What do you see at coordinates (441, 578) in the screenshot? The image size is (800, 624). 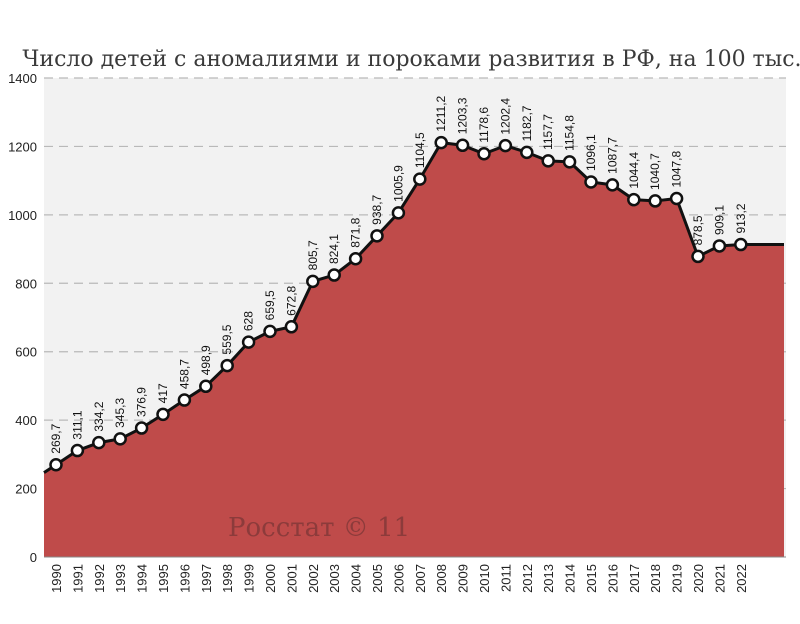 I see `x-tick-label: 2008` at bounding box center [441, 578].